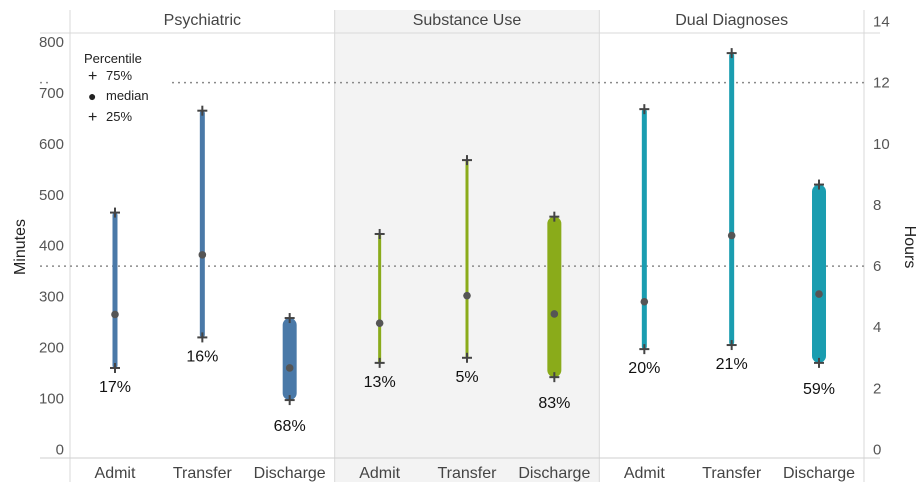  What do you see at coordinates (881, 83) in the screenshot?
I see `y-right-tick-12: 12` at bounding box center [881, 83].